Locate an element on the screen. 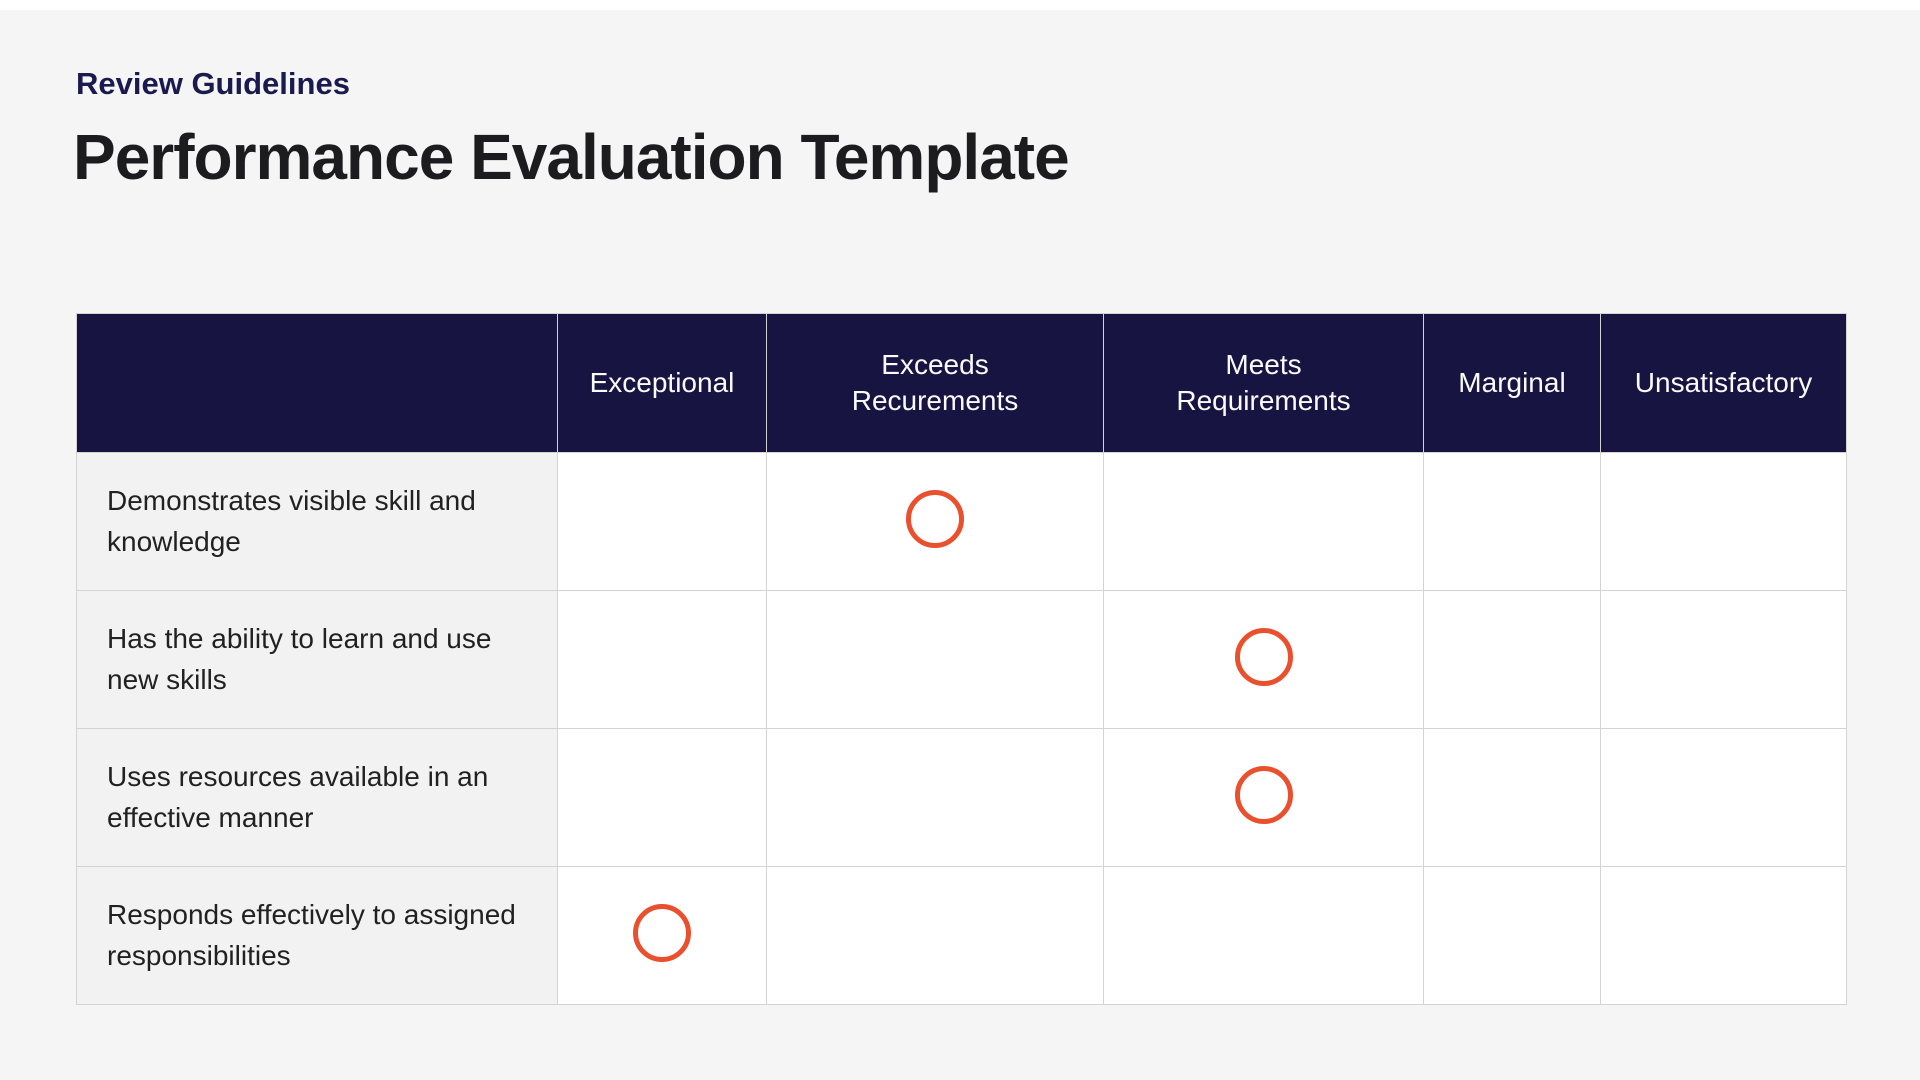  column-header-label: Exceeds Recurements is located at coordinates (935, 382).